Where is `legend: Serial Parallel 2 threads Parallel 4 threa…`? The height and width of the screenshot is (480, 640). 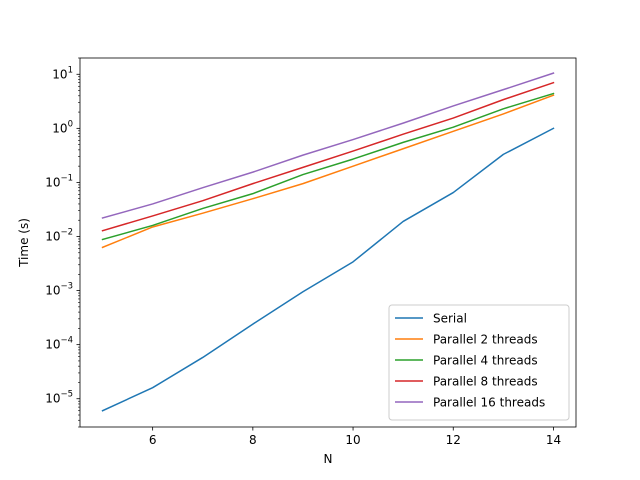
legend: Serial Parallel 2 threads Parallel 4 threa… is located at coordinates (479, 362).